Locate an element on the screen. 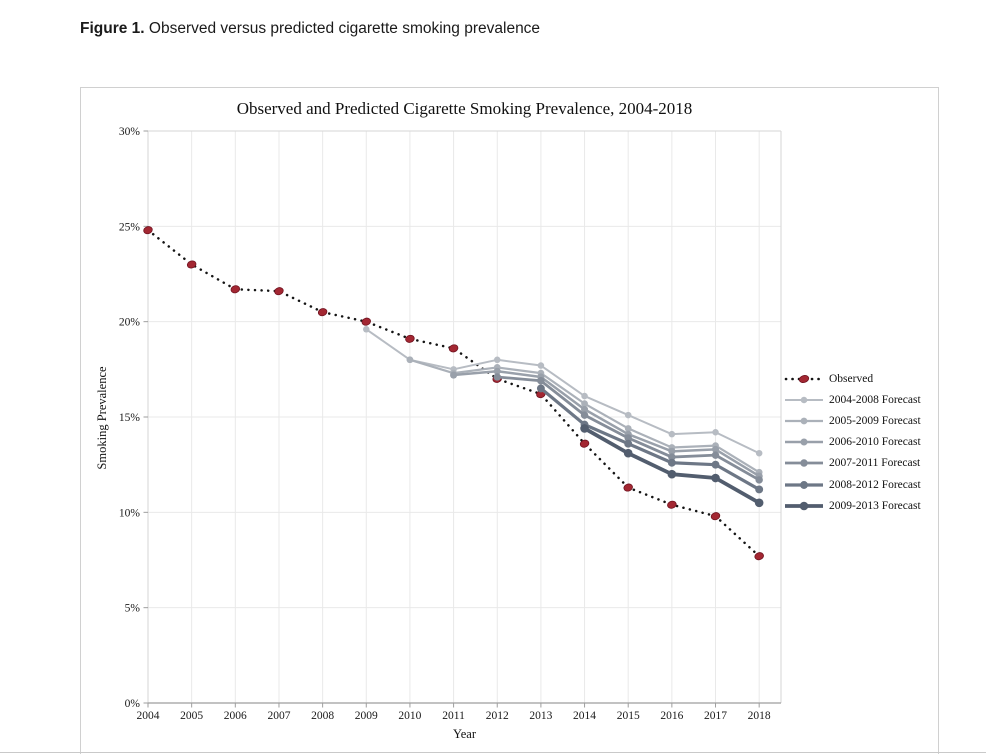 Image resolution: width=986 pixels, height=754 pixels. legend-marker-observed is located at coordinates (804, 378).